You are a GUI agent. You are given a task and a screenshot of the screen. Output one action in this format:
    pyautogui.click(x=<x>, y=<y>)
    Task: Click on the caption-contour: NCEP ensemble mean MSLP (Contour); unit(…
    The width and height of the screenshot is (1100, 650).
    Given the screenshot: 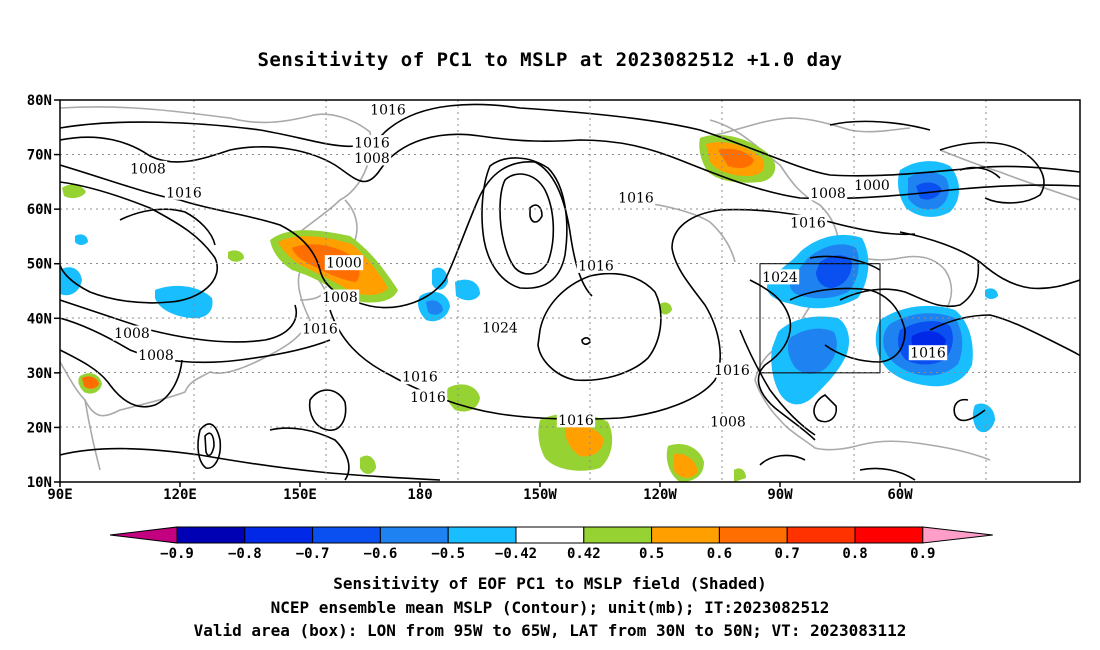 What is the action you would take?
    pyautogui.click(x=550, y=607)
    